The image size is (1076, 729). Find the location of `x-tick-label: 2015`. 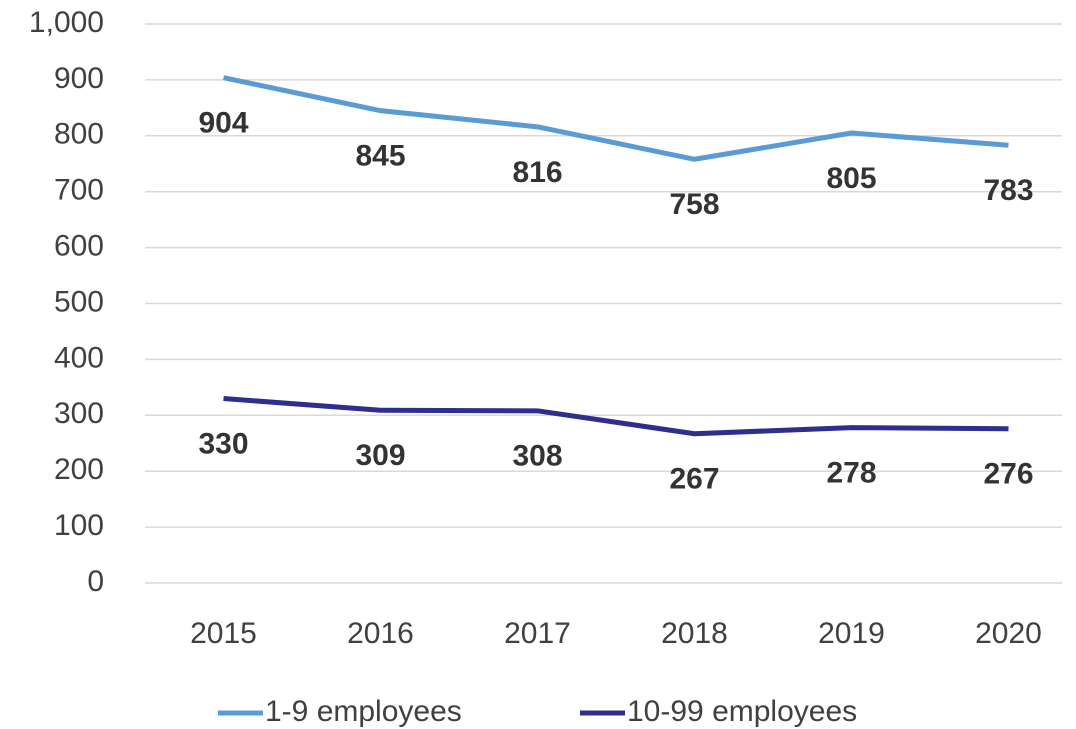

x-tick-label: 2015 is located at coordinates (223, 633).